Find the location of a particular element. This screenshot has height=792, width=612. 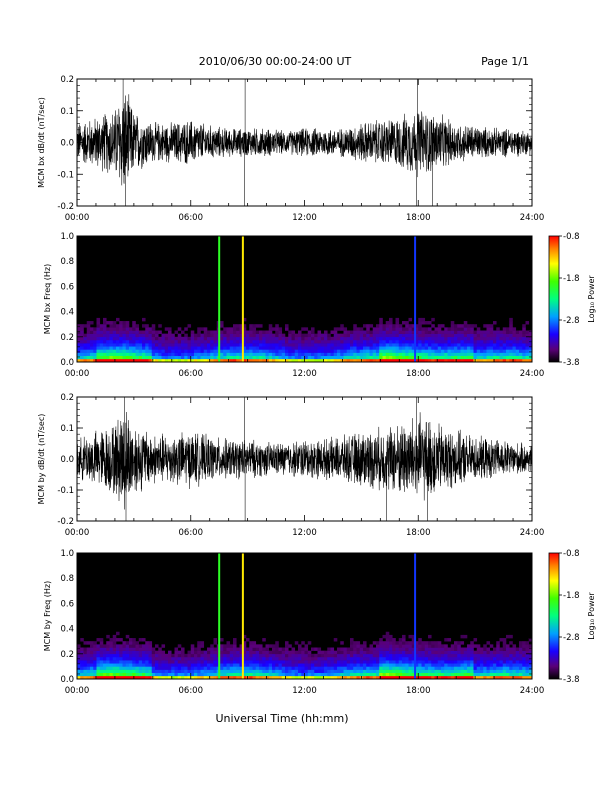

y-tick-label: 0.2 is located at coordinates (67, 80).